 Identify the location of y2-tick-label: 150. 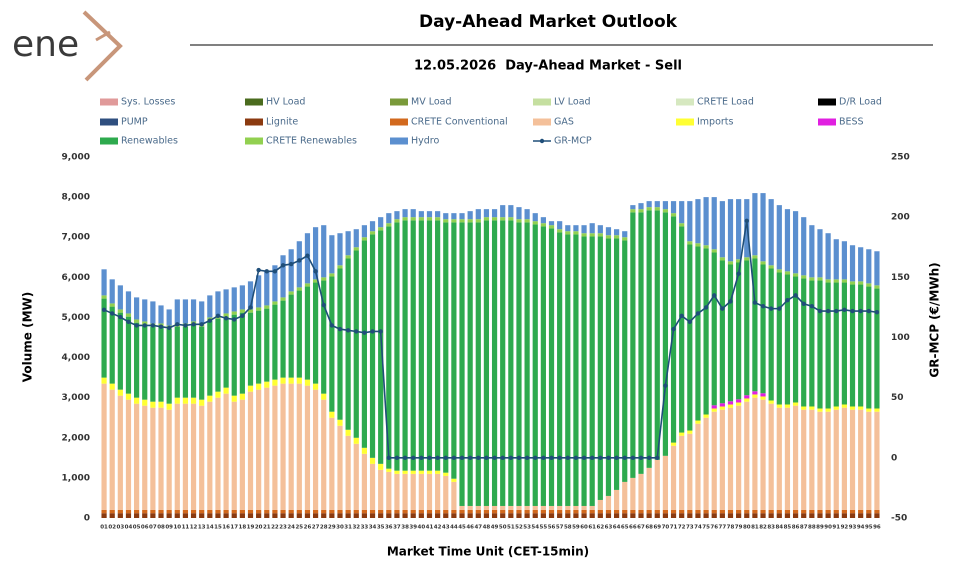
(900, 278).